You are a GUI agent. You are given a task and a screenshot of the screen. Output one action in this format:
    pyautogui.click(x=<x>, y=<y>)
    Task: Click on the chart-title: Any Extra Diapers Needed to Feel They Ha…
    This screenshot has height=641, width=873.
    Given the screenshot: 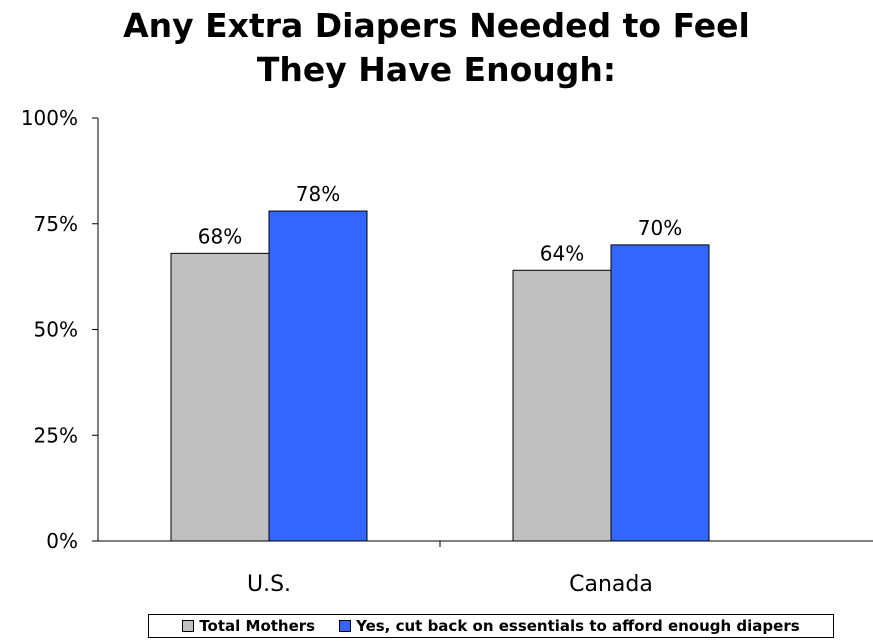 What is the action you would take?
    pyautogui.click(x=436, y=48)
    